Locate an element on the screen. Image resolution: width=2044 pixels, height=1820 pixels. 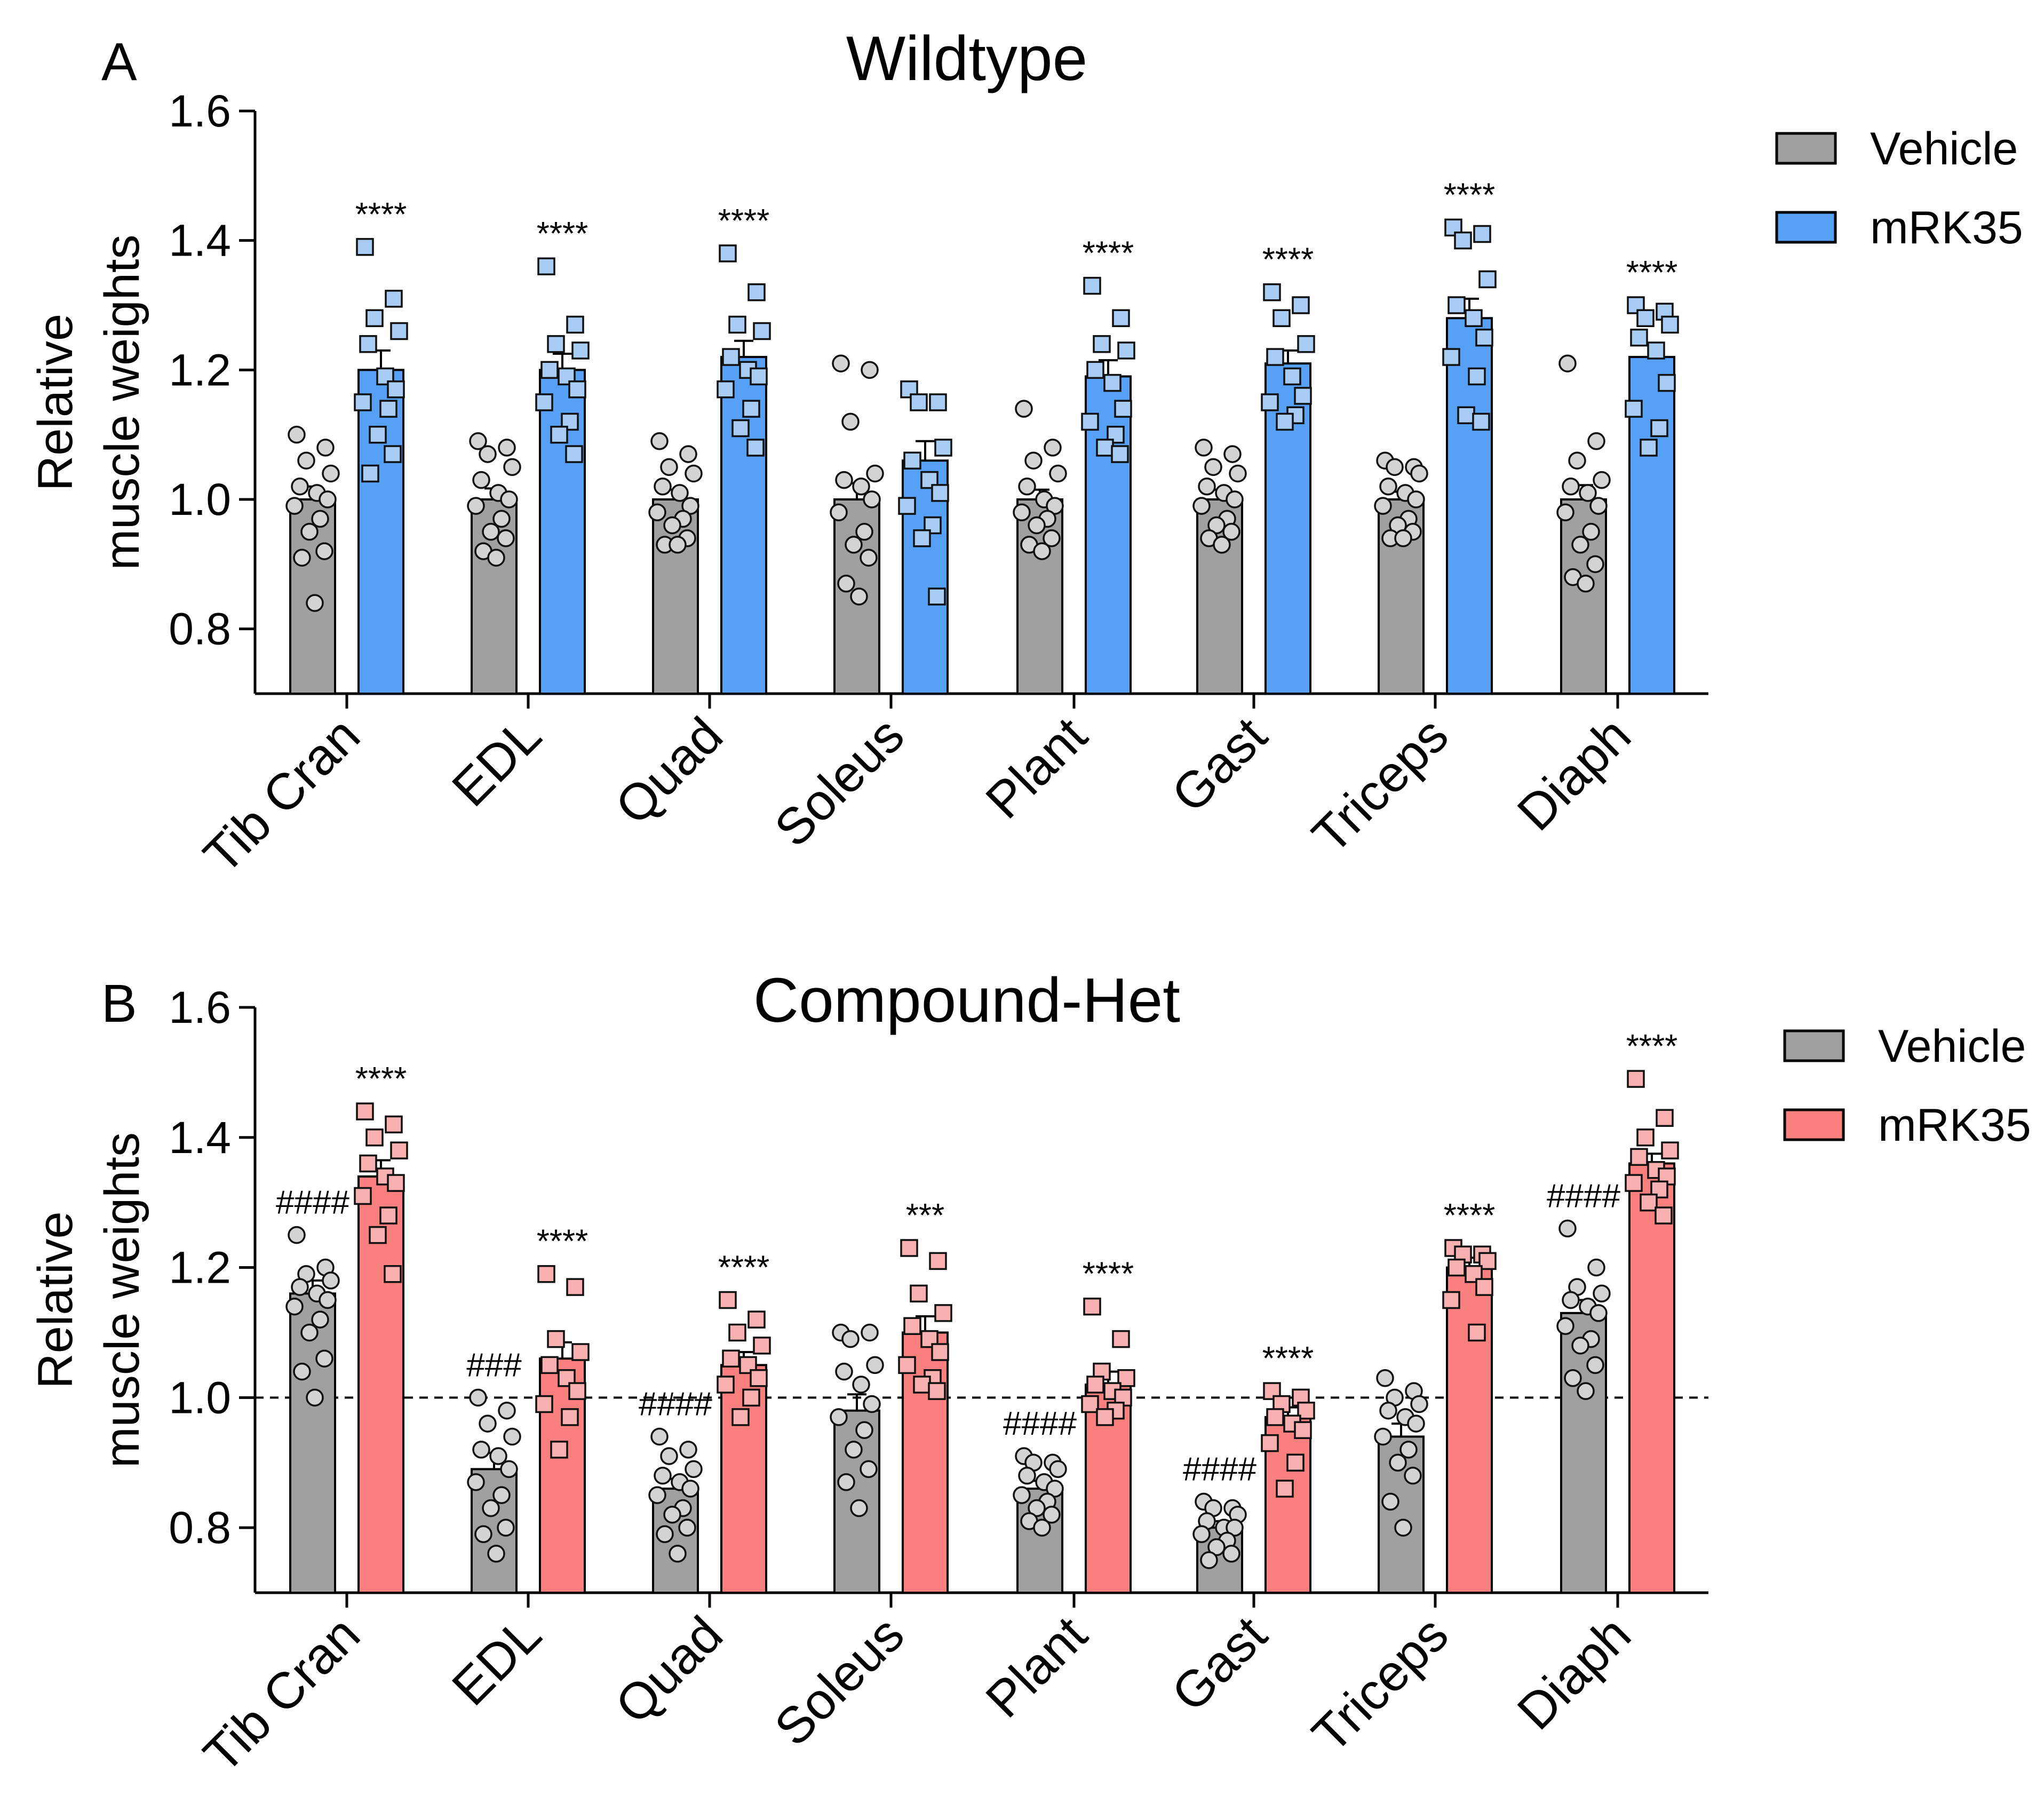
significance-annotation: ### is located at coordinates (494, 1366).